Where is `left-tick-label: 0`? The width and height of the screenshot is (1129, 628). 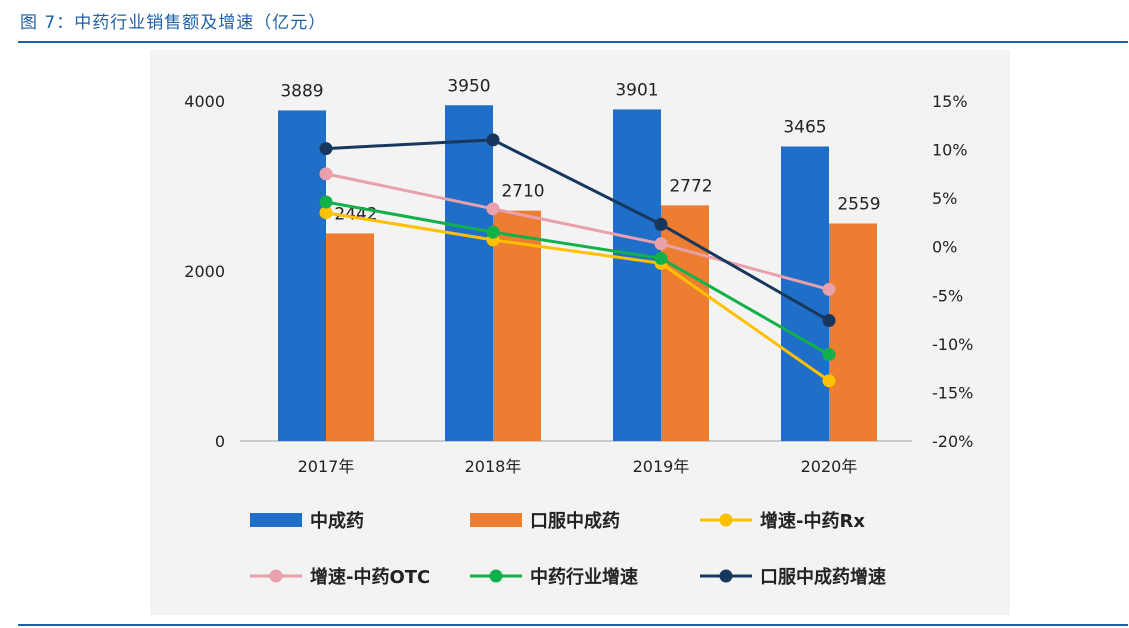
left-tick-label: 0 is located at coordinates (220, 441).